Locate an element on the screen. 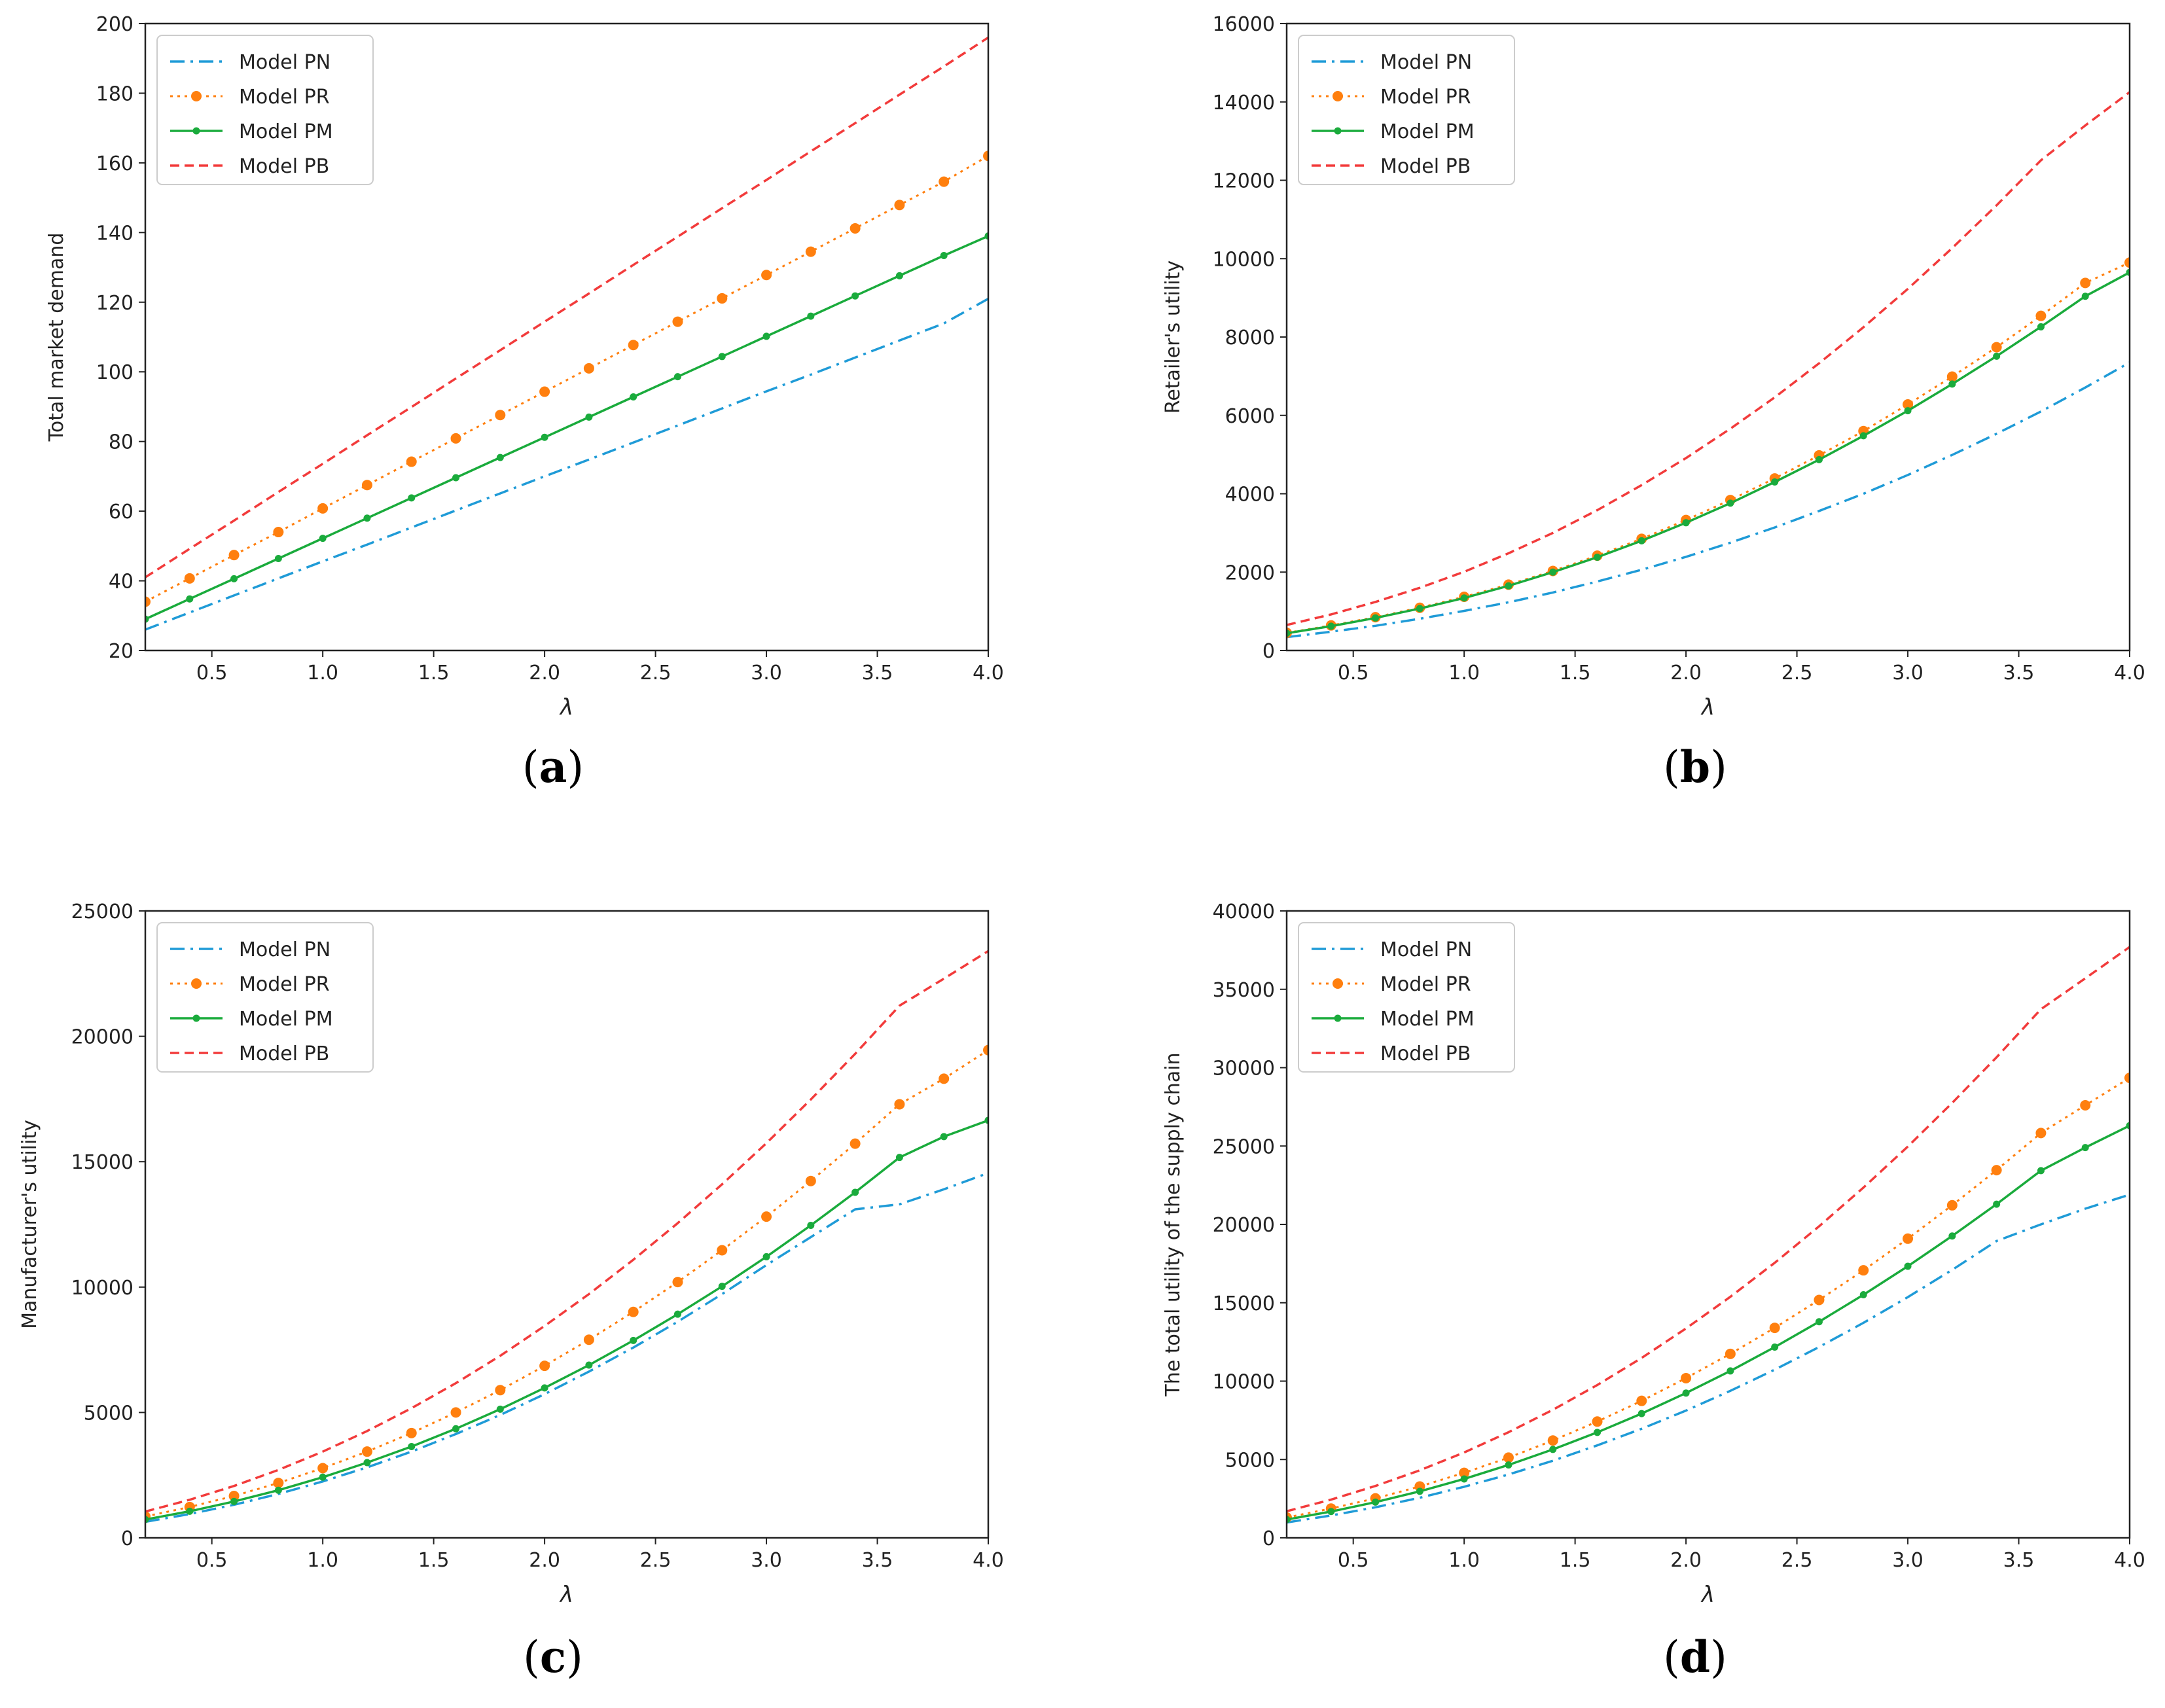  panel-caption: (c) is located at coordinates (553, 1656).